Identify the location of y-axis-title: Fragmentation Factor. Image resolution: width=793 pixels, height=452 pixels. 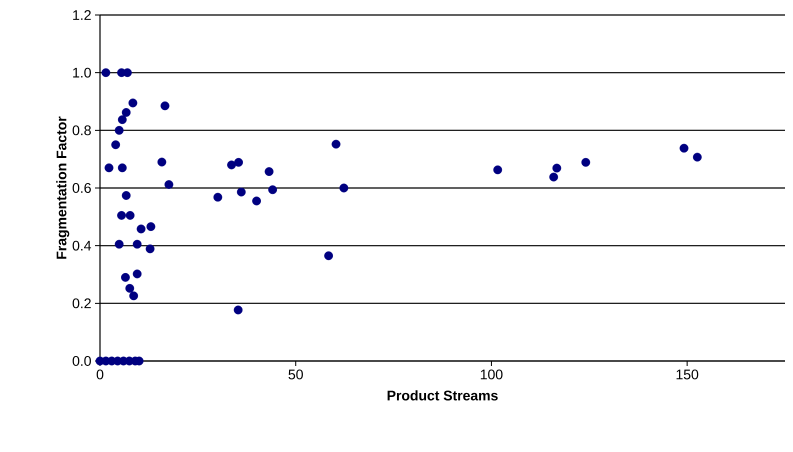
(63, 187).